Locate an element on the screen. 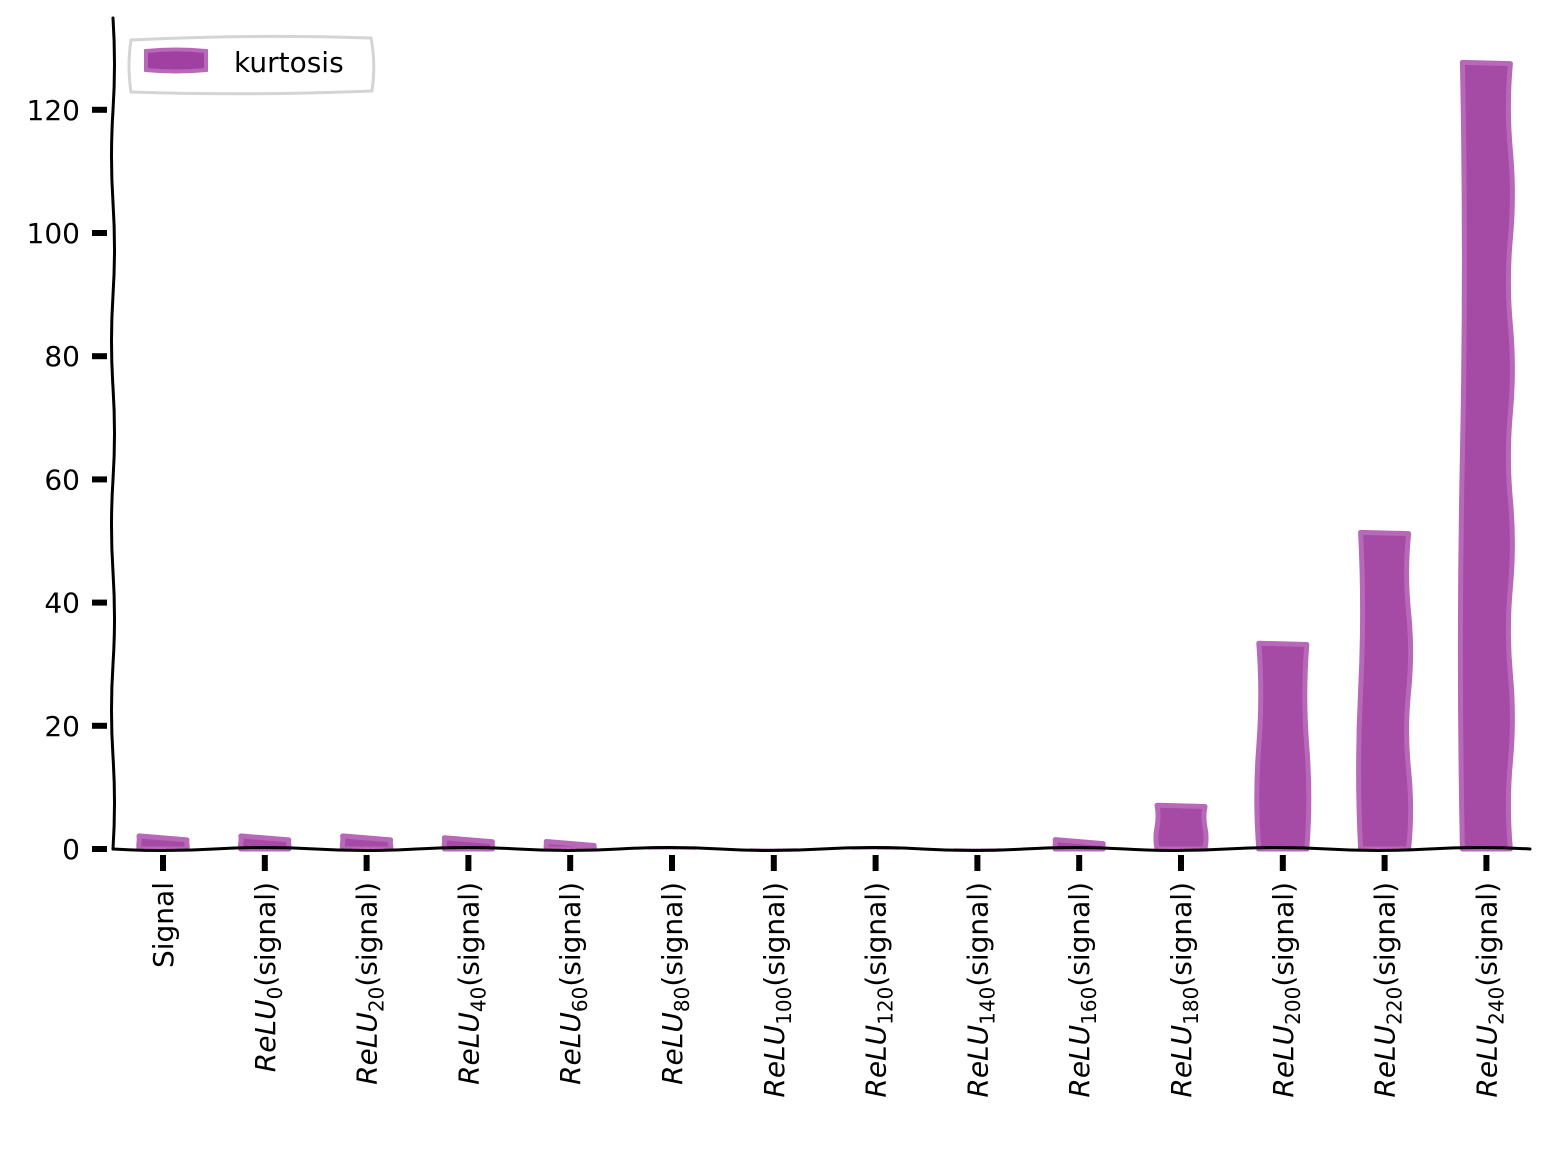 Image resolution: width=1550 pixels, height=1150 pixels. legend-label: kurtosis is located at coordinates (289, 62).